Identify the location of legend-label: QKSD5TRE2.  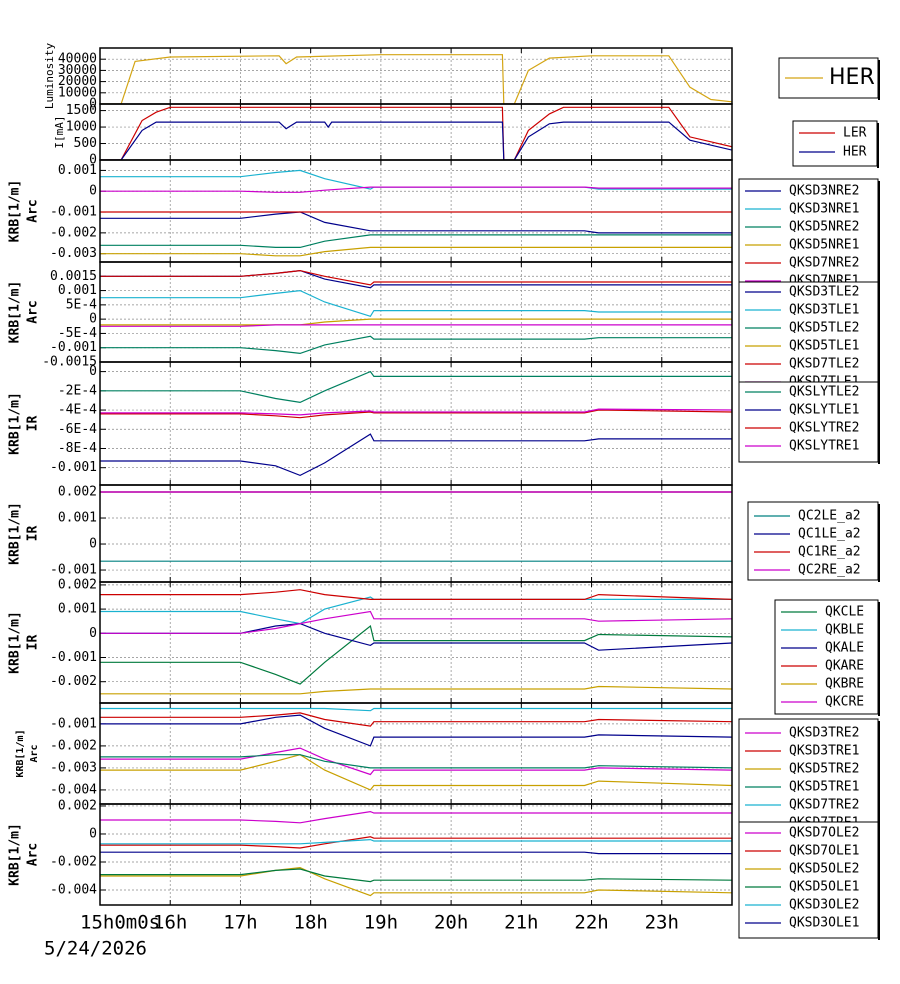
(824, 769).